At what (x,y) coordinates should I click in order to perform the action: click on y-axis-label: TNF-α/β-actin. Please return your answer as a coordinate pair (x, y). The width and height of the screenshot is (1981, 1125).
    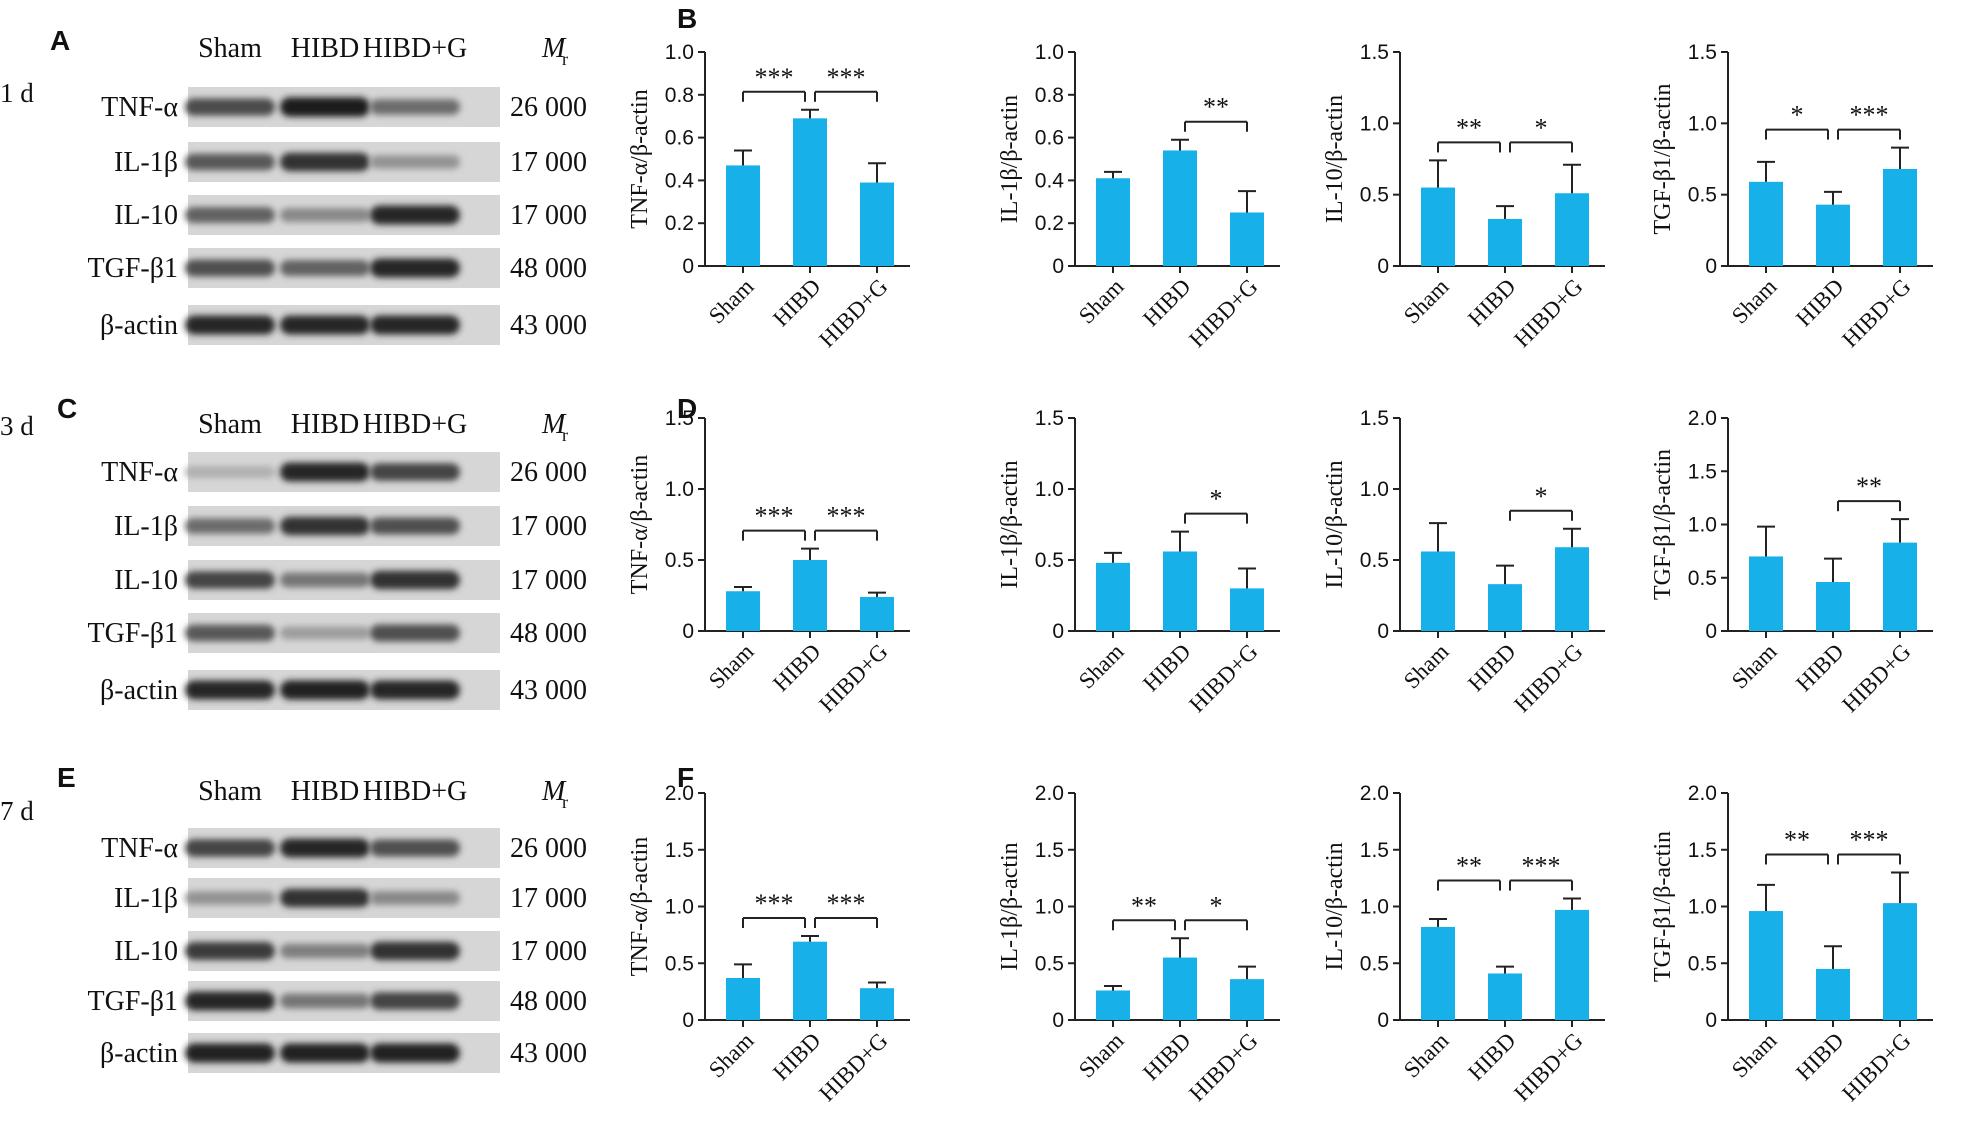
    Looking at the image, I should click on (640, 524).